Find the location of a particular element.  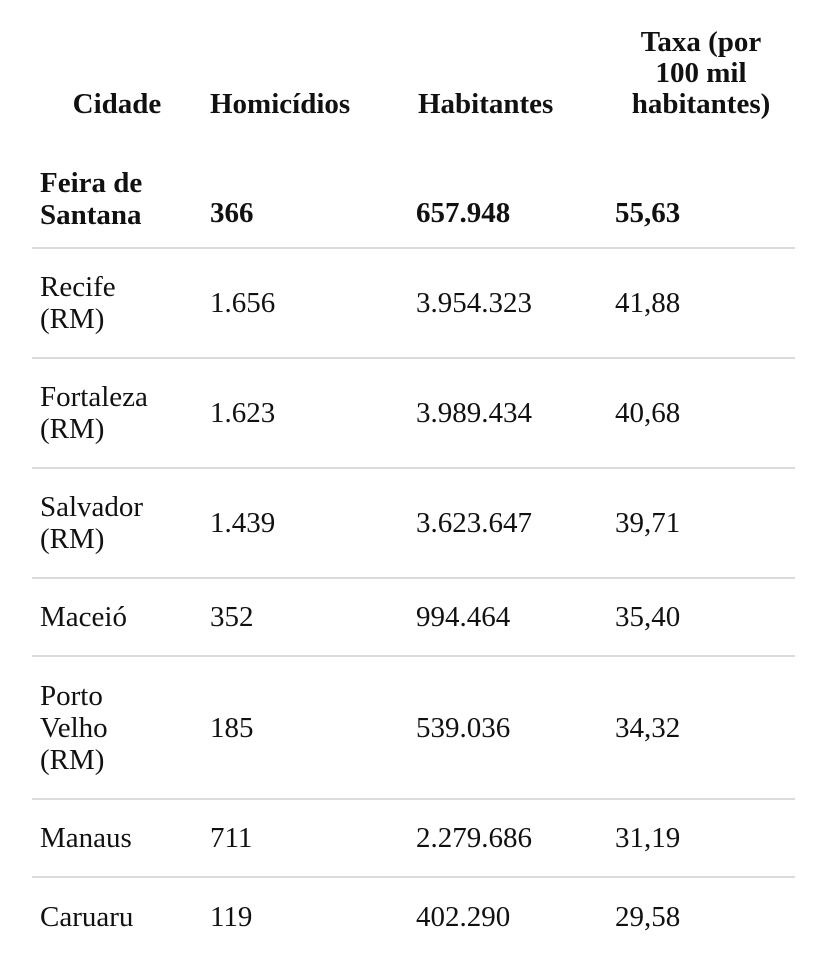

cell-rate: 29,58 is located at coordinates (648, 916).